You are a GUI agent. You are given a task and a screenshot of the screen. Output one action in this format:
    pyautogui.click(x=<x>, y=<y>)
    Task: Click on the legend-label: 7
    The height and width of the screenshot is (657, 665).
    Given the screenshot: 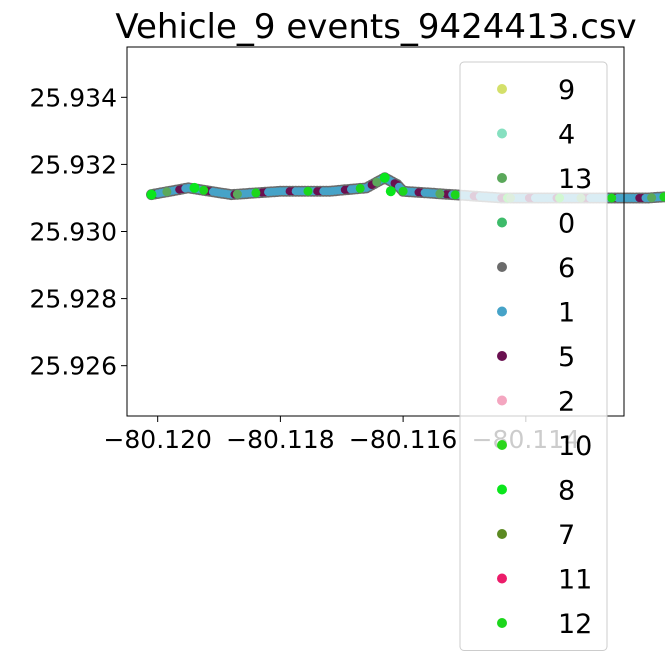 What is the action you would take?
    pyautogui.click(x=566, y=535)
    